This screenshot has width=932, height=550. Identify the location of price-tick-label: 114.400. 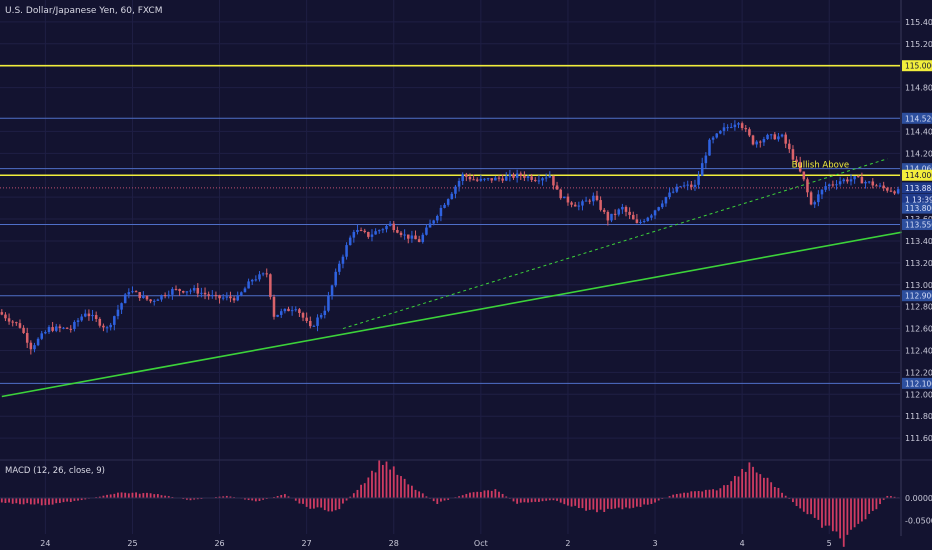
(918, 131).